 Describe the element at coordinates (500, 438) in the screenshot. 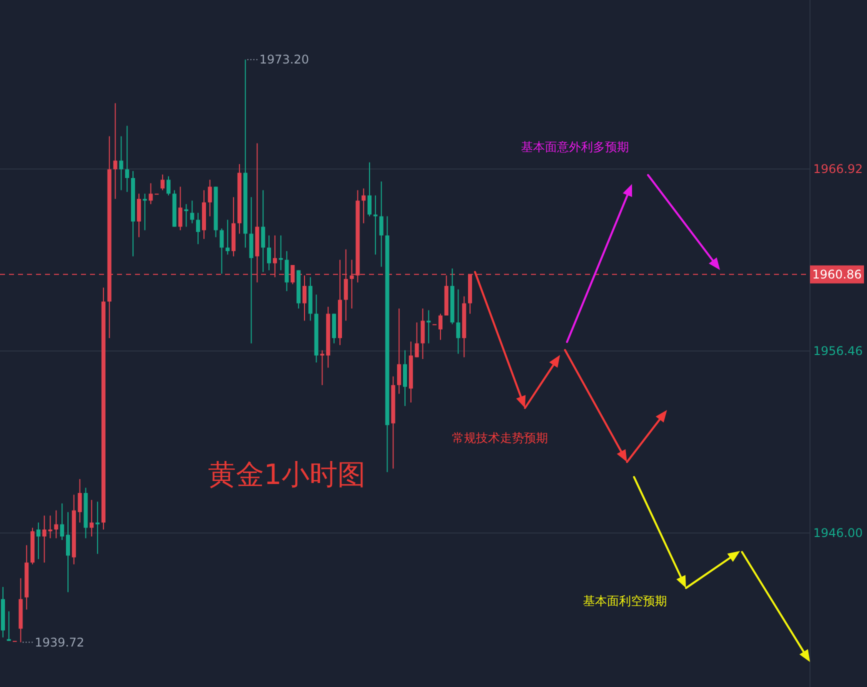

I see `annotation: 常规技术走势预期` at that location.